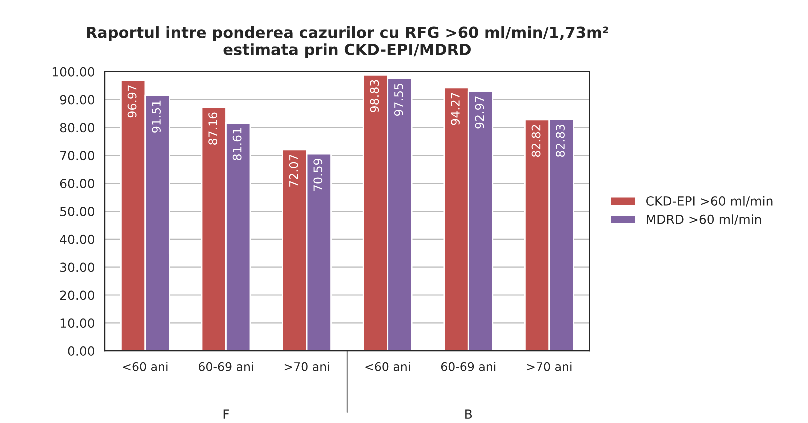  Describe the element at coordinates (709, 201) in the screenshot. I see `legend-label: CKD-EPI >60 ml/min` at that location.